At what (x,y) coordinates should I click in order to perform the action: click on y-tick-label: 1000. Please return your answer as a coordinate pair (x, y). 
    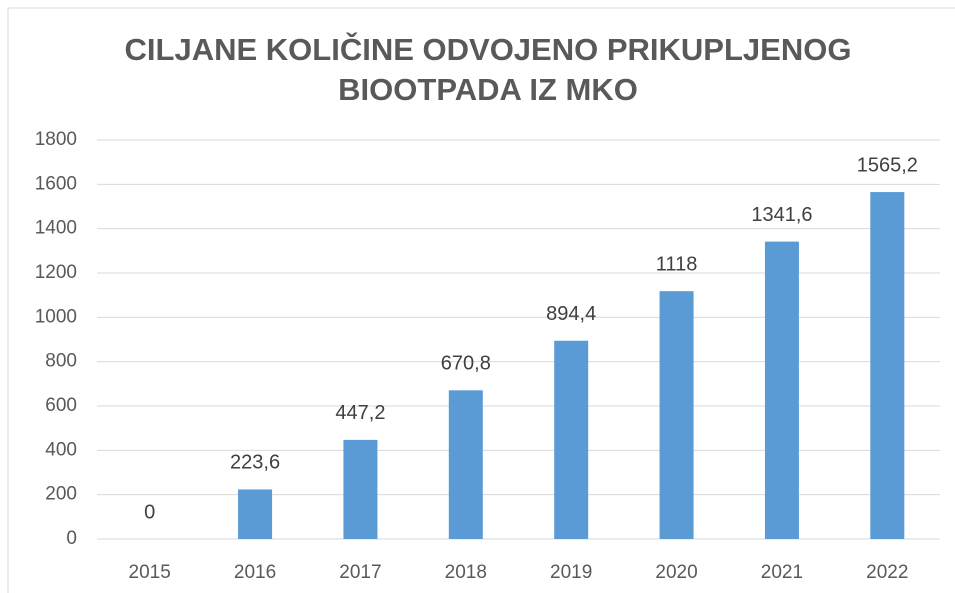
    Looking at the image, I should click on (56, 316).